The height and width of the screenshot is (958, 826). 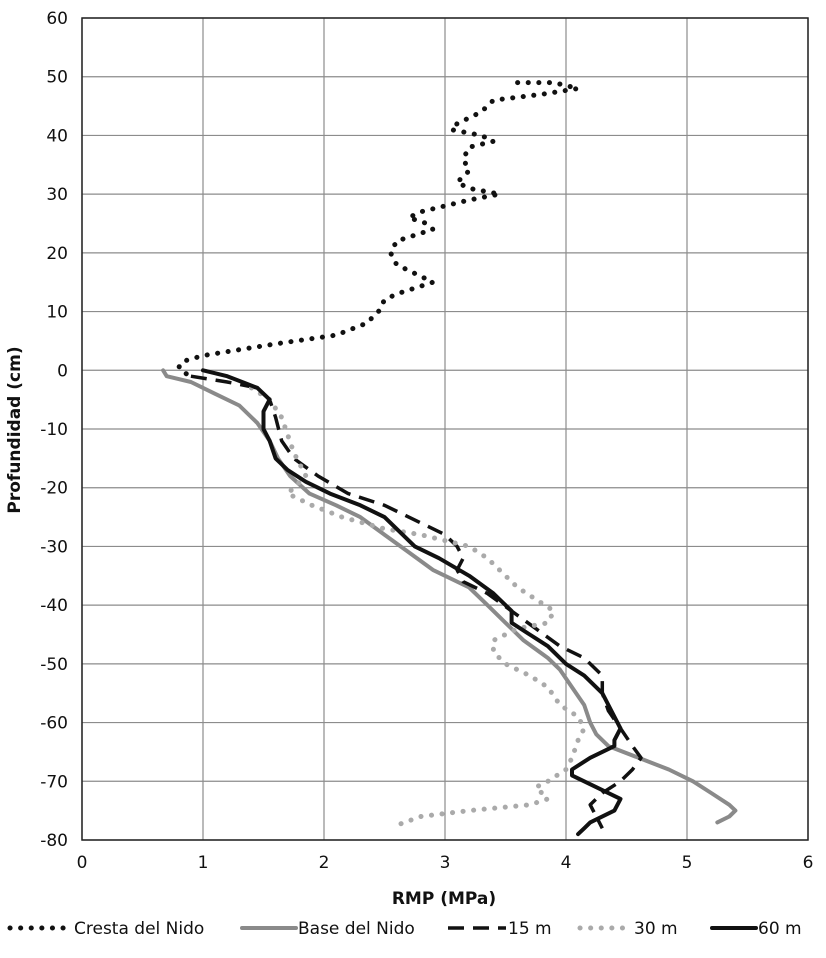 I want to click on y-tick-label: -30, so click(x=54, y=547).